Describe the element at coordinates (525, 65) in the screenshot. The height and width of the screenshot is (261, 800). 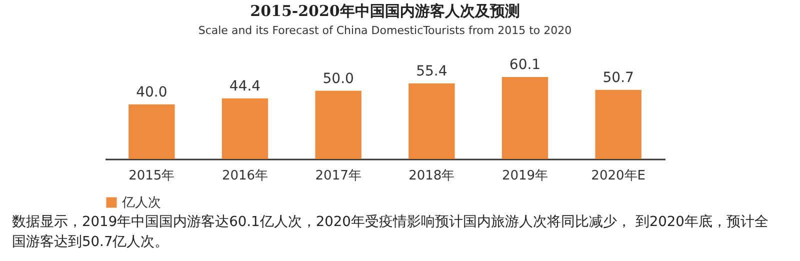
I see `data-label: 60.1` at that location.